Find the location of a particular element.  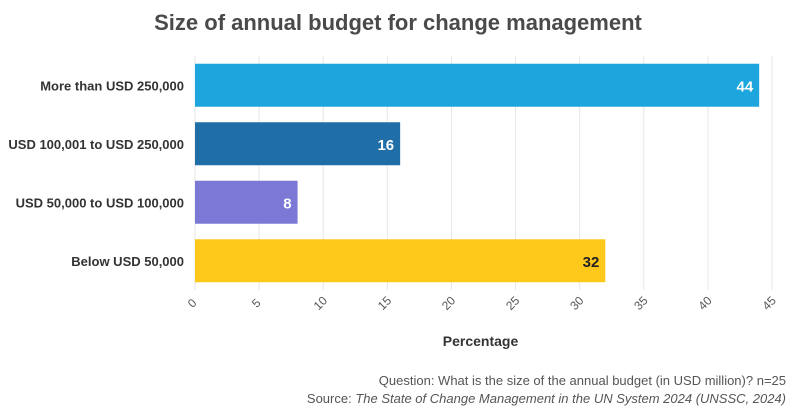

category-label-1: USD 100,001 to USD 250,000 is located at coordinates (96, 144).